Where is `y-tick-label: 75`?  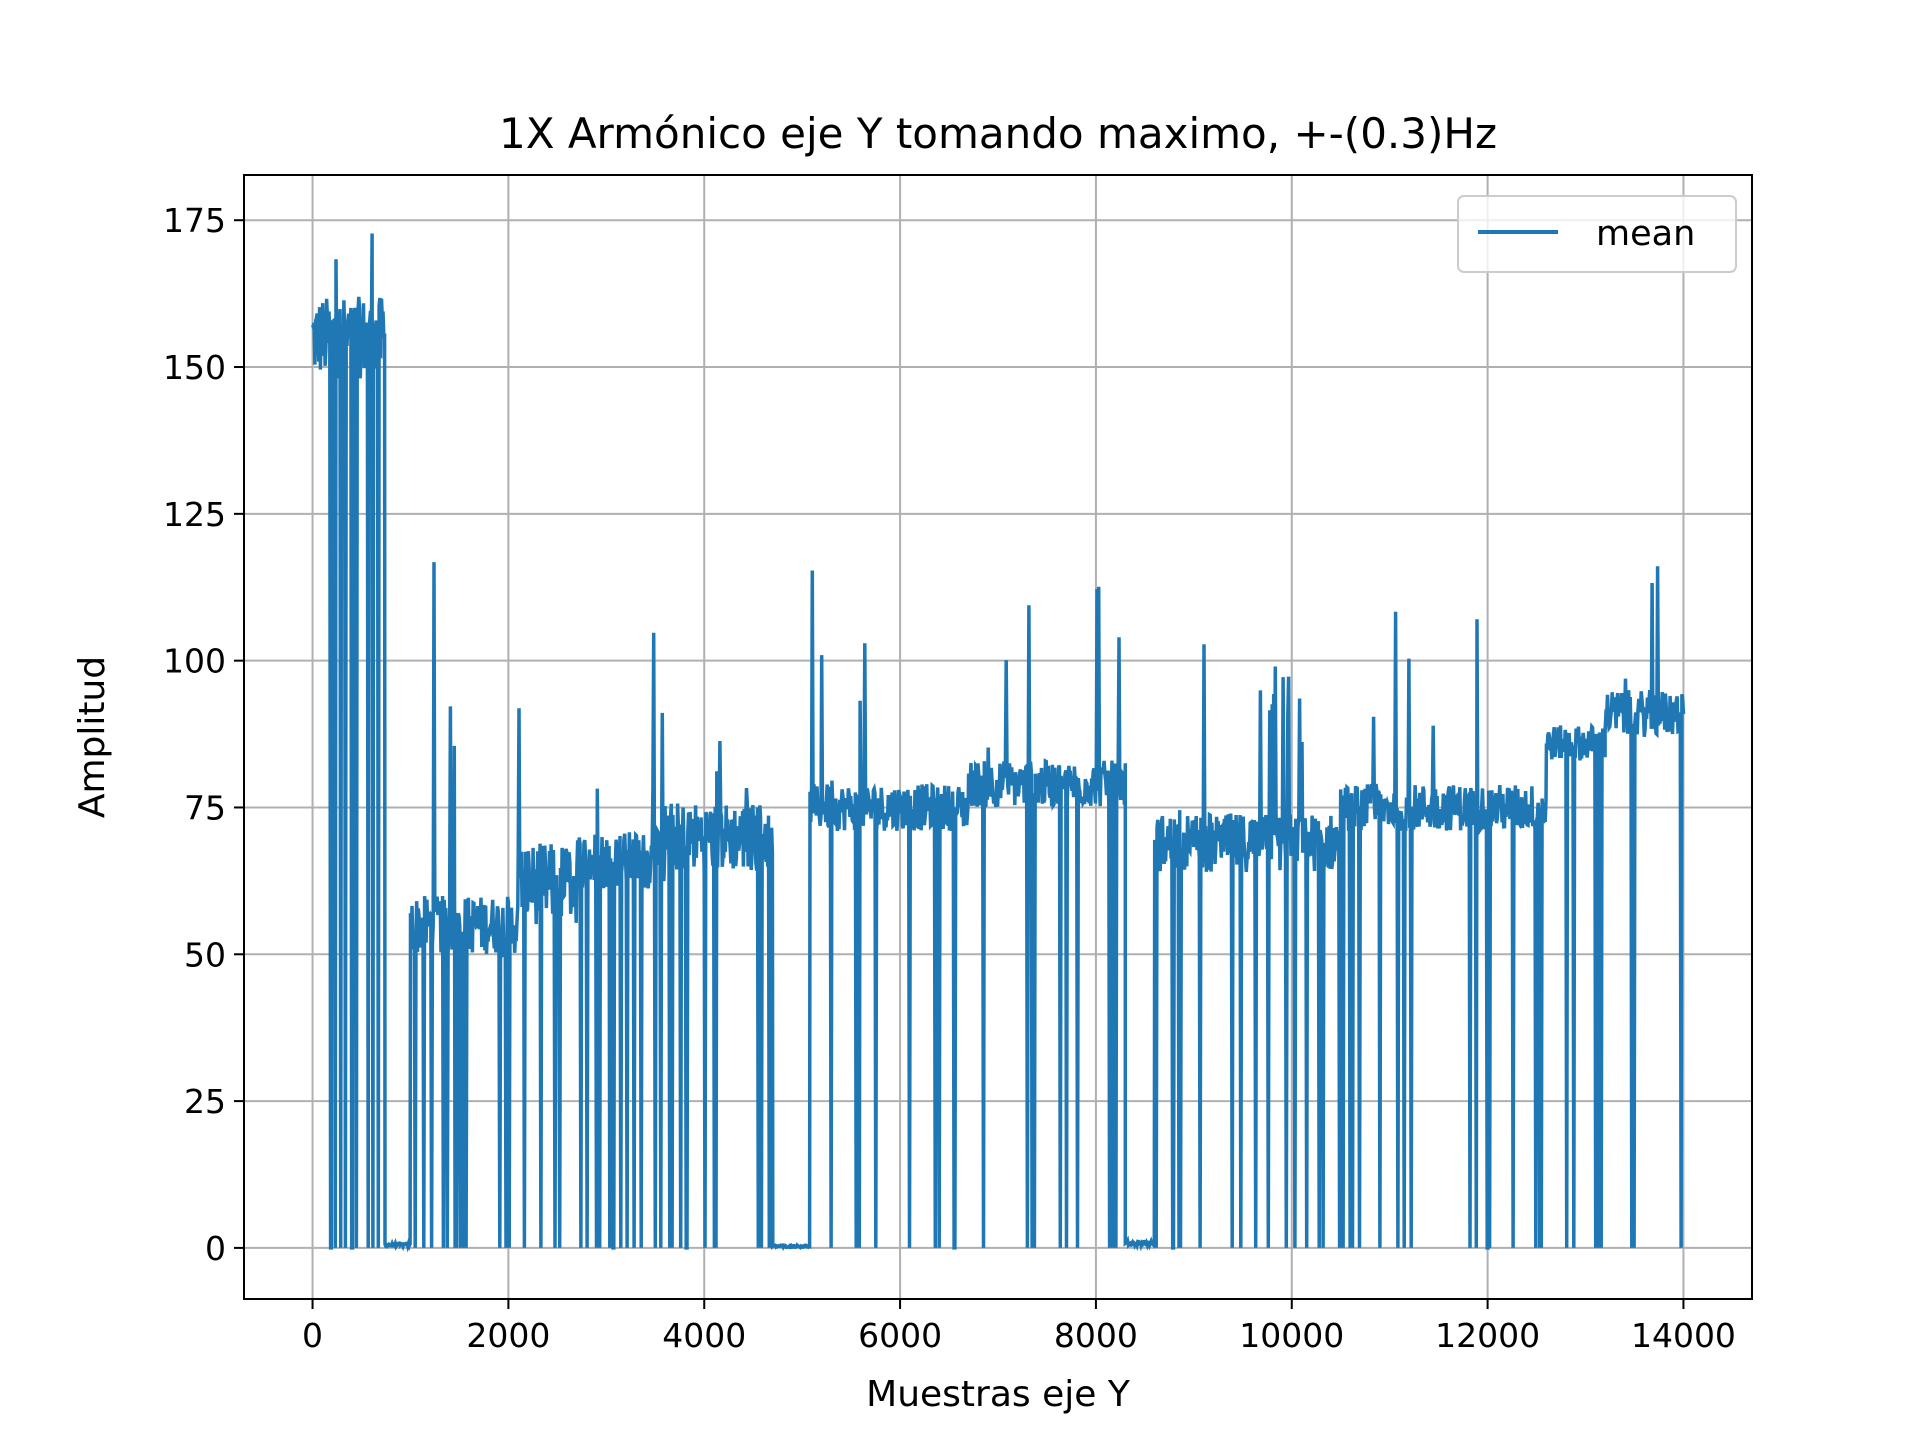 y-tick-label: 75 is located at coordinates (205, 807).